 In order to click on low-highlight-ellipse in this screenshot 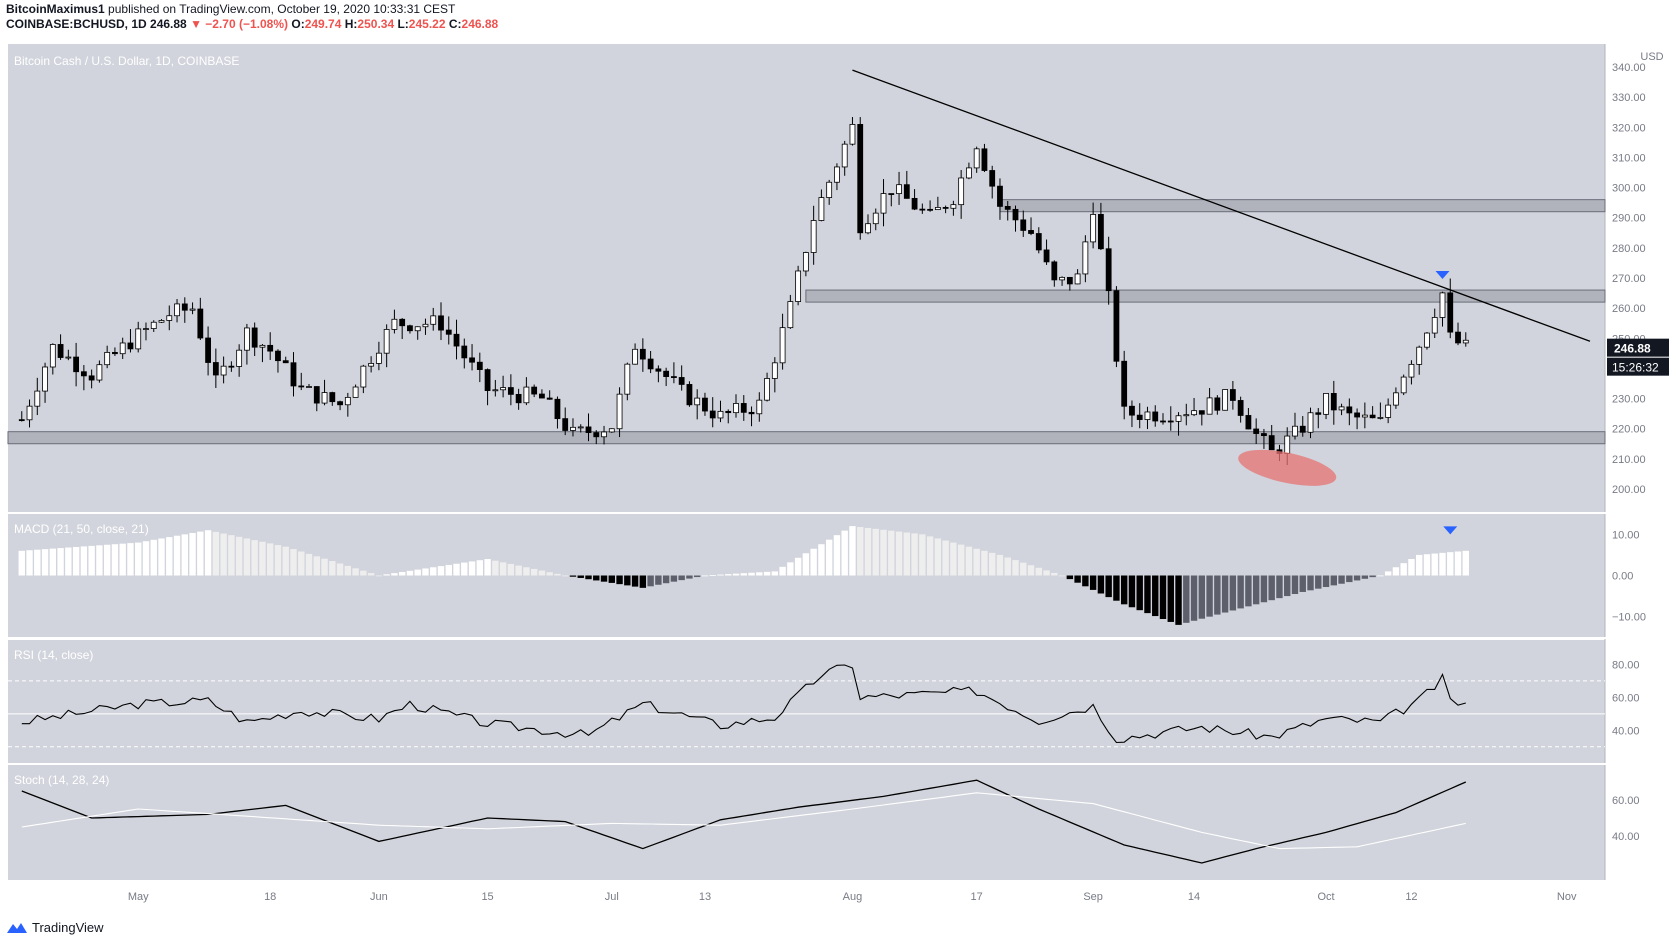, I will do `click(1287, 467)`.